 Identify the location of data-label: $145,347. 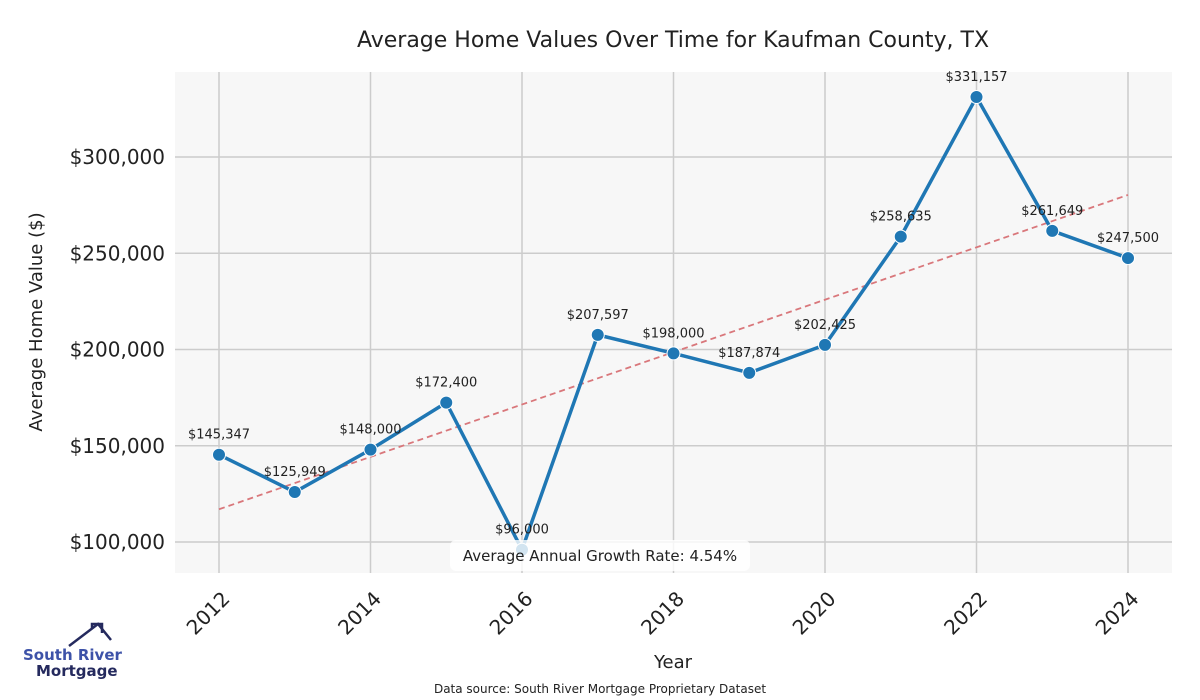
(219, 435).